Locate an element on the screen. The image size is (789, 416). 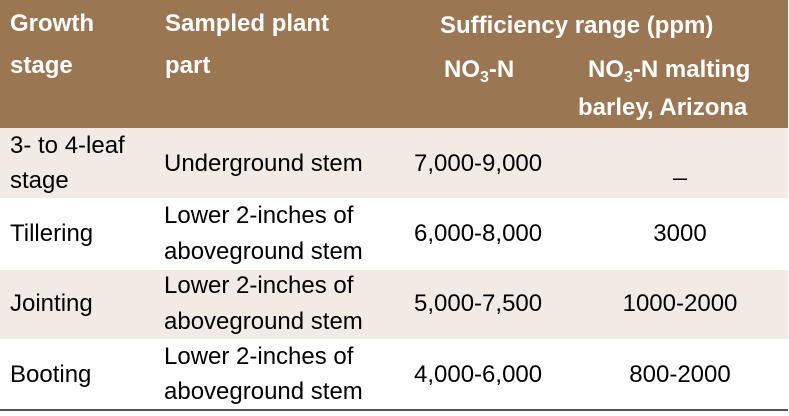
cell-no3n: 5,000-7,500 is located at coordinates (478, 303).